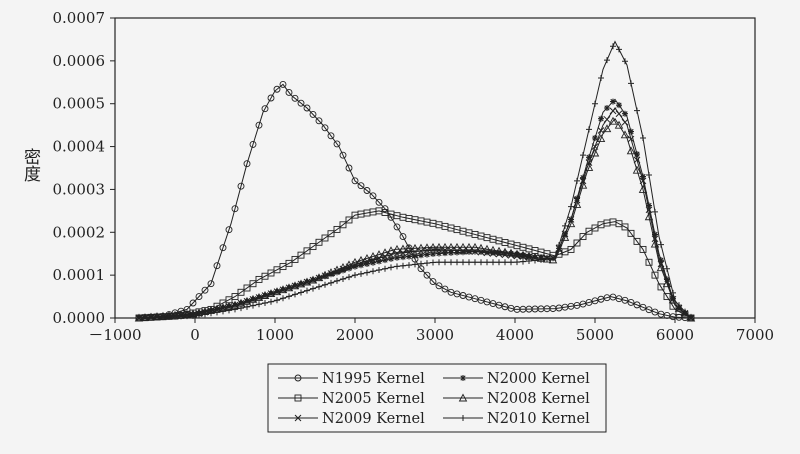  I want to click on y-tick-label: 0.0004, so click(79, 147).